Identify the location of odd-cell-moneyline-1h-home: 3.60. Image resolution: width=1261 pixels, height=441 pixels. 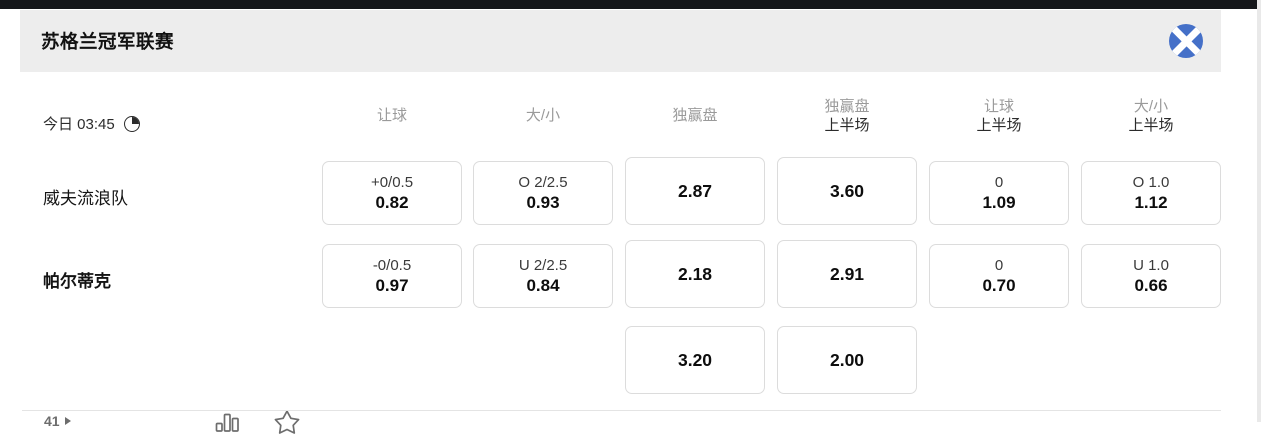
(847, 191).